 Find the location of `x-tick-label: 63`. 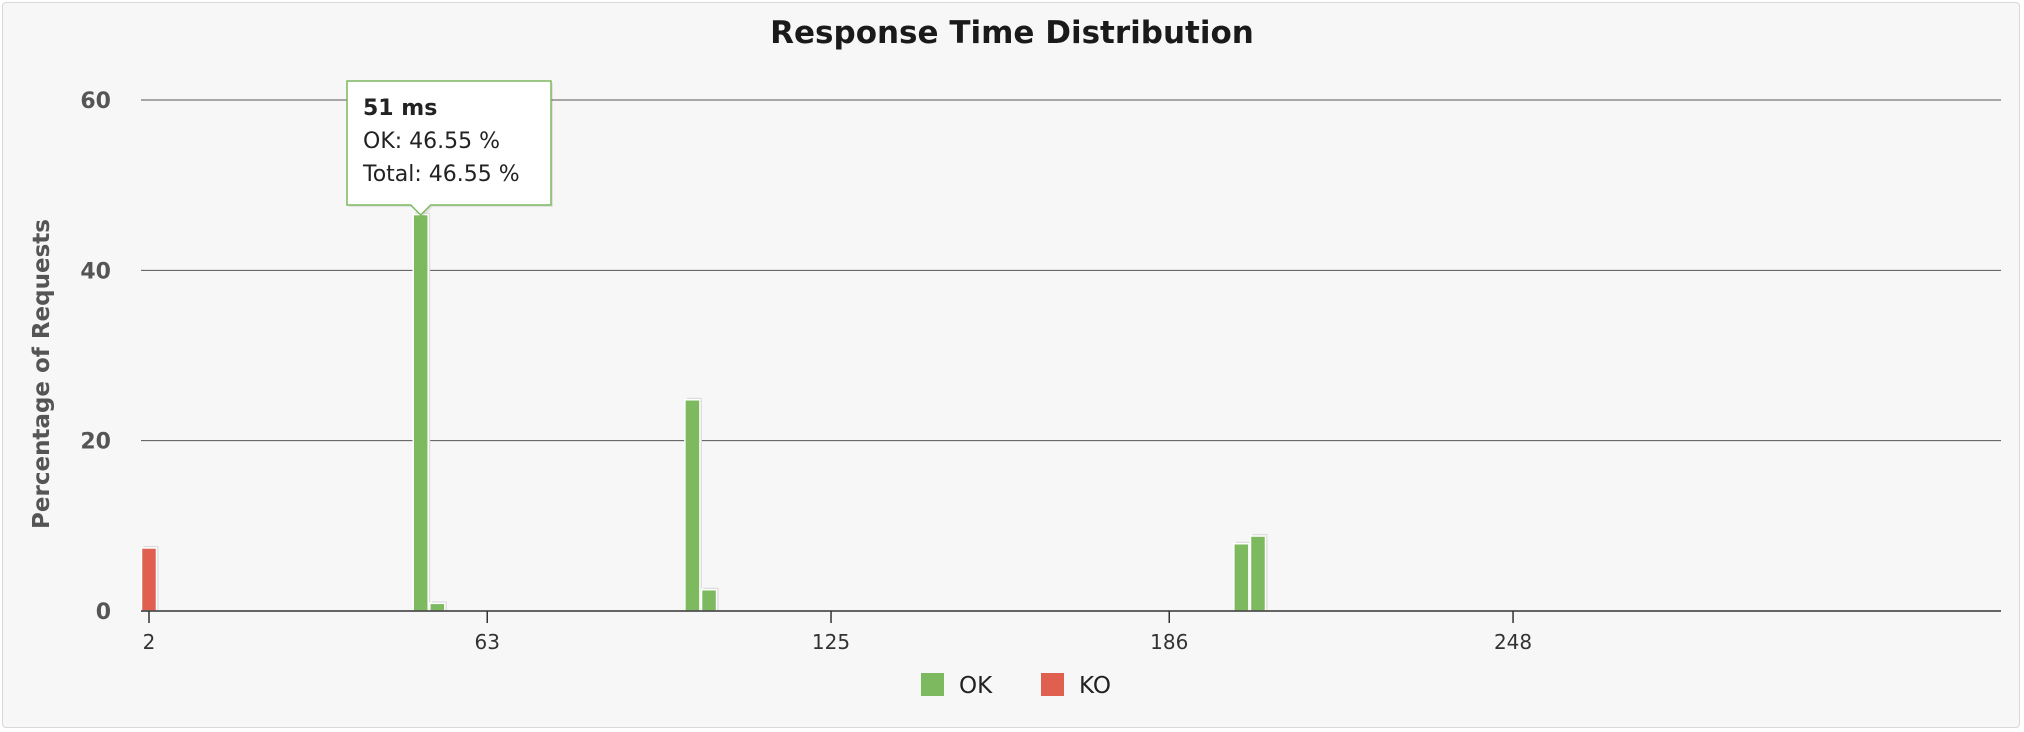

x-tick-label: 63 is located at coordinates (487, 642).